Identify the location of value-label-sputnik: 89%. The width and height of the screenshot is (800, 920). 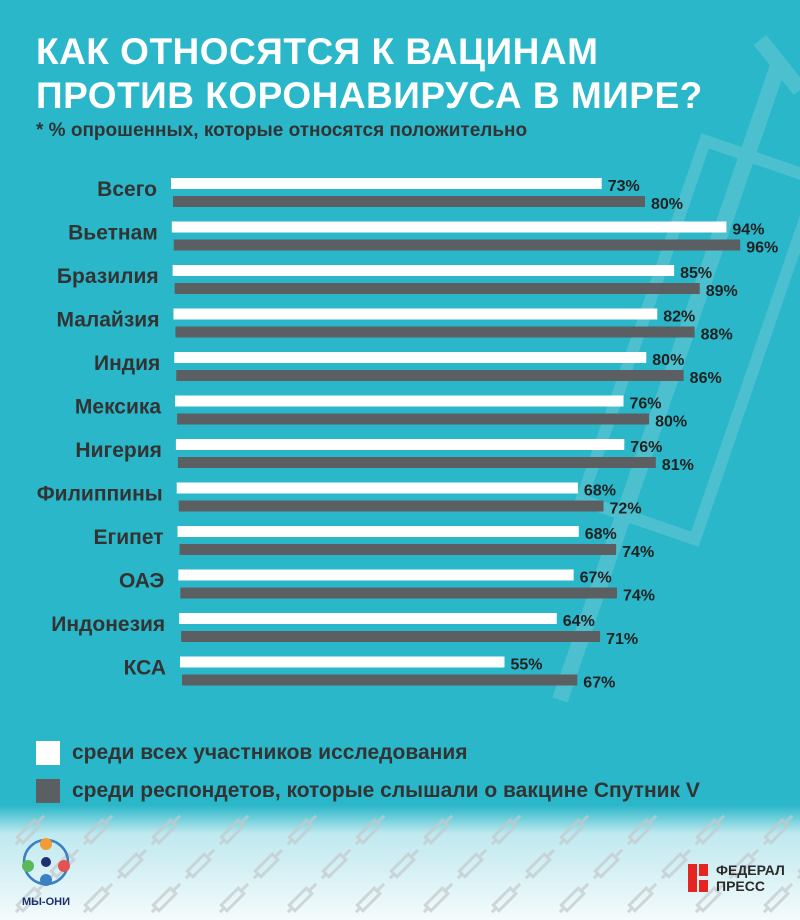
(722, 291).